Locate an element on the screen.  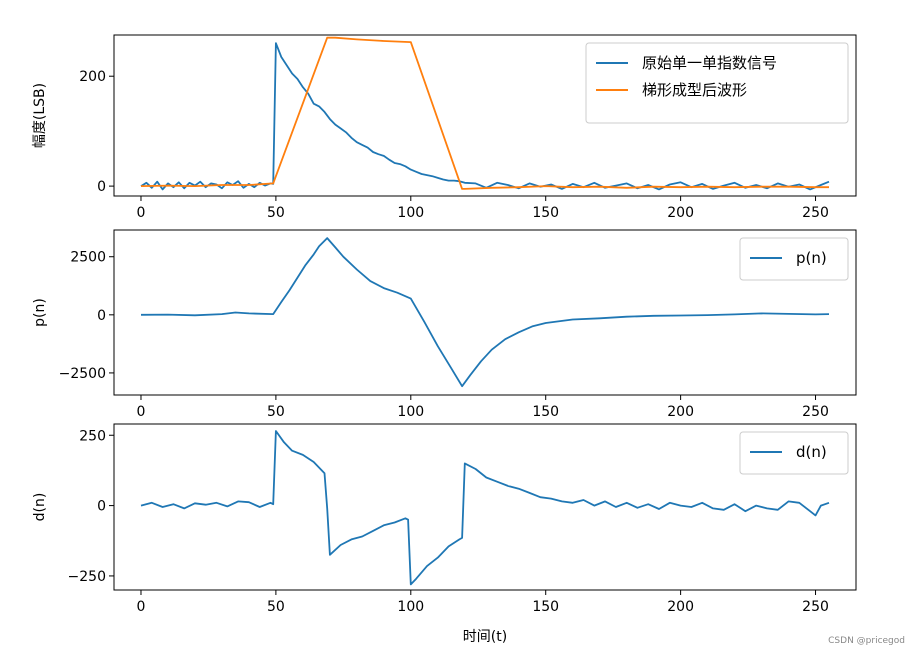
y-tick-label: −2500 is located at coordinates (82, 374).